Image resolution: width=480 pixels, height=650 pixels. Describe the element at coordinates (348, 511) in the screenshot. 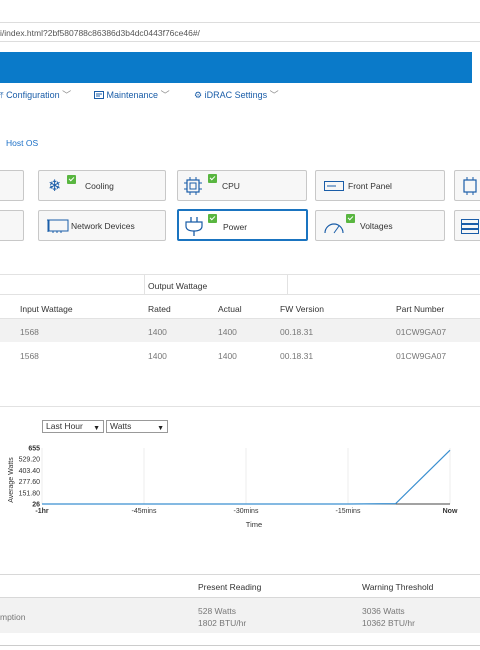

I see `x-tick-label: -15mins` at that location.